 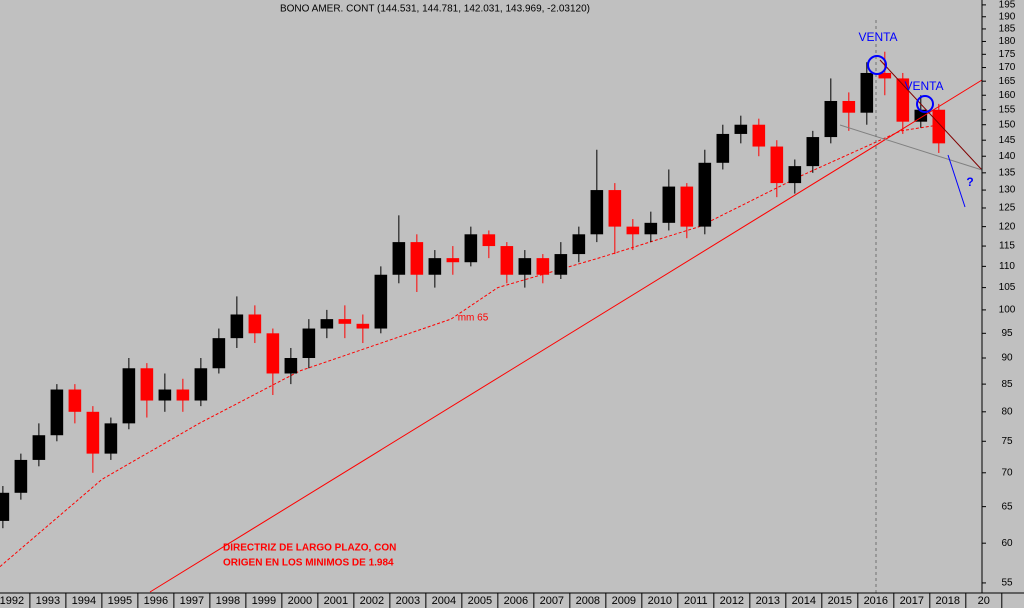 I want to click on y-tick-label: 85, so click(x=1007, y=384).